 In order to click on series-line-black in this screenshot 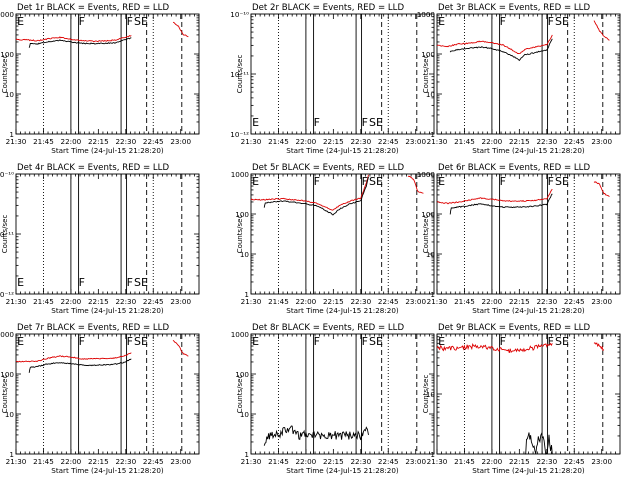, I will do `click(80, 42)`.